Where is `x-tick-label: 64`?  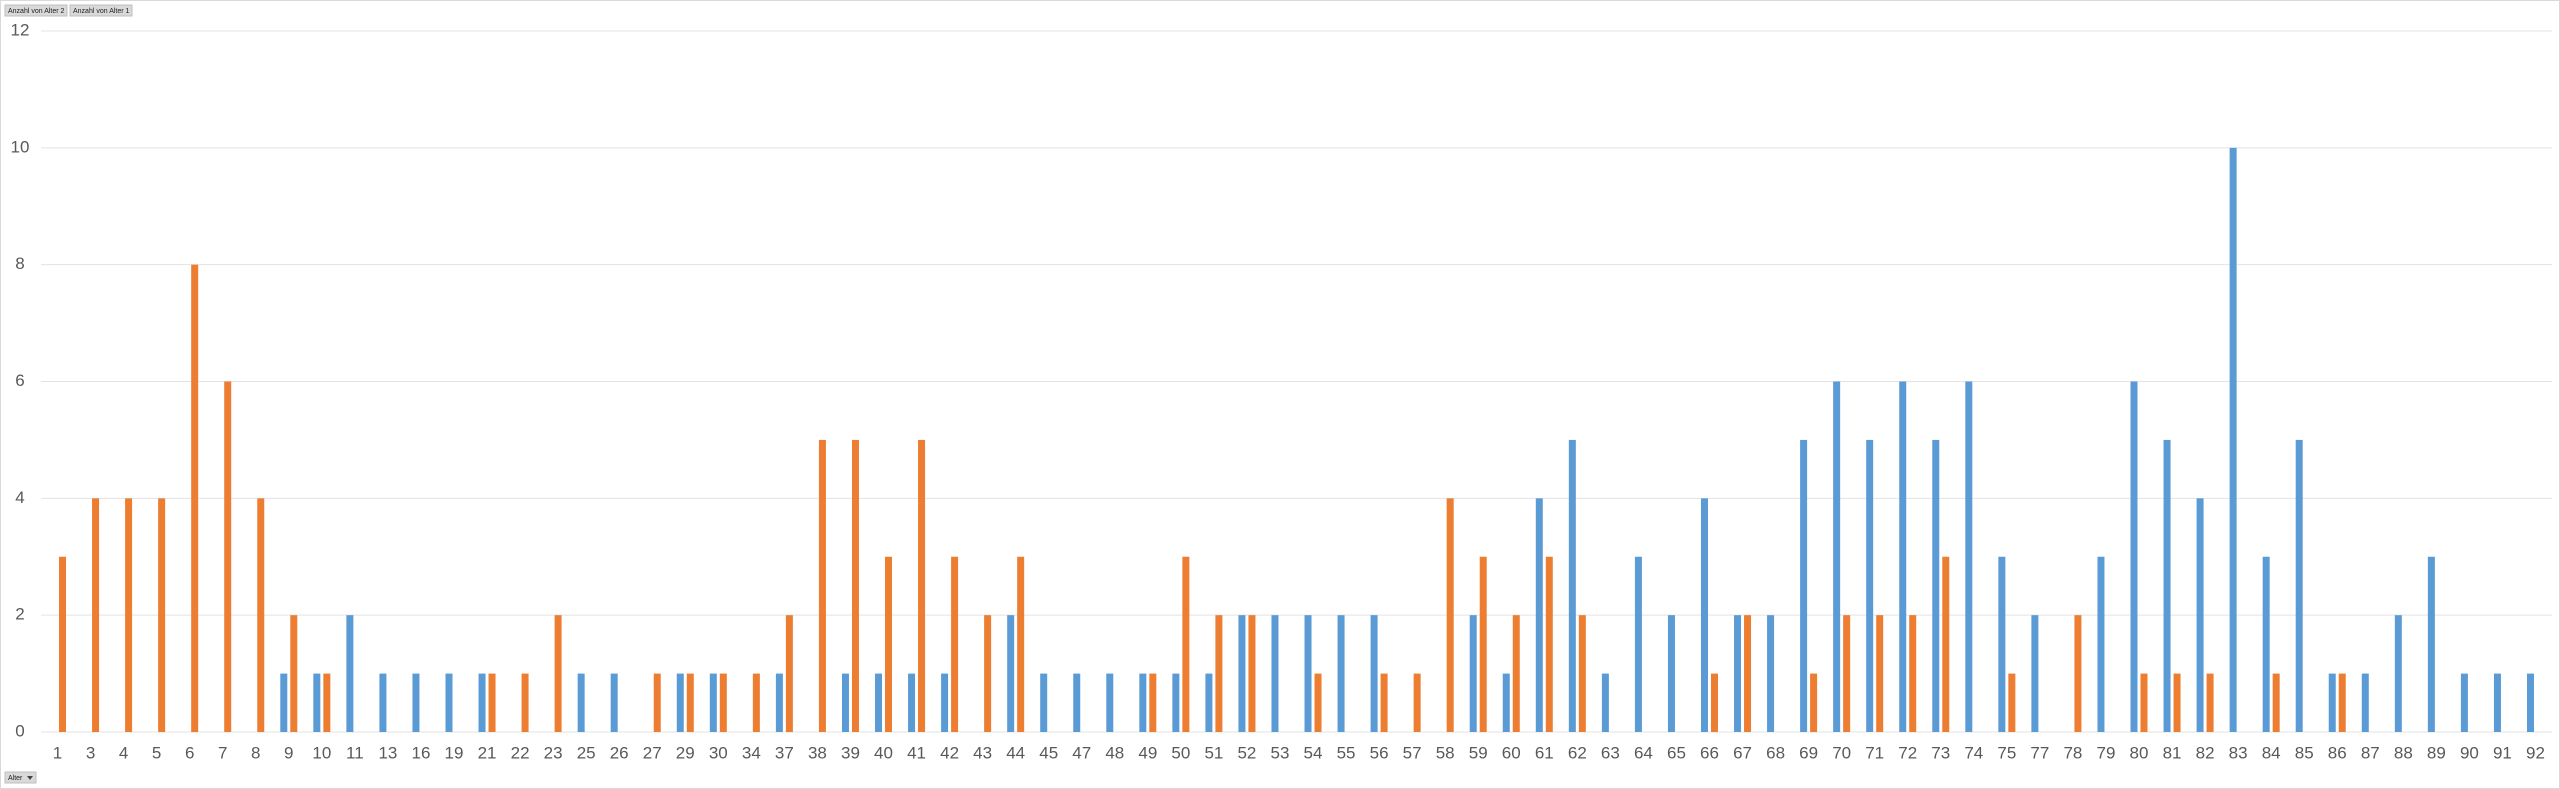
x-tick-label: 64 is located at coordinates (1643, 752).